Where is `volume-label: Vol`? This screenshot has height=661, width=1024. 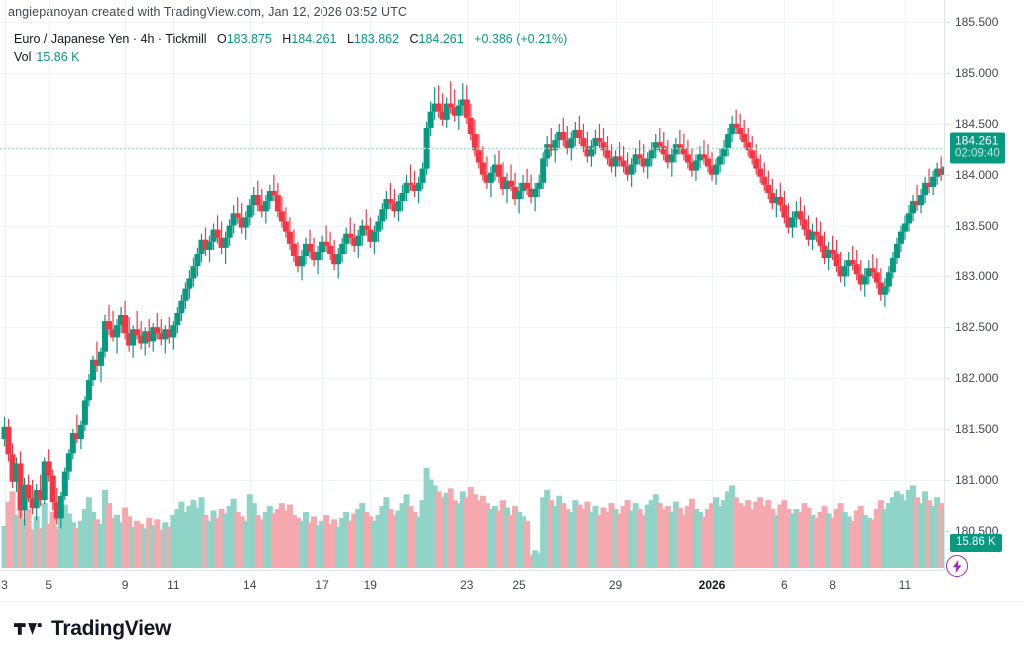
volume-label: Vol is located at coordinates (23, 57).